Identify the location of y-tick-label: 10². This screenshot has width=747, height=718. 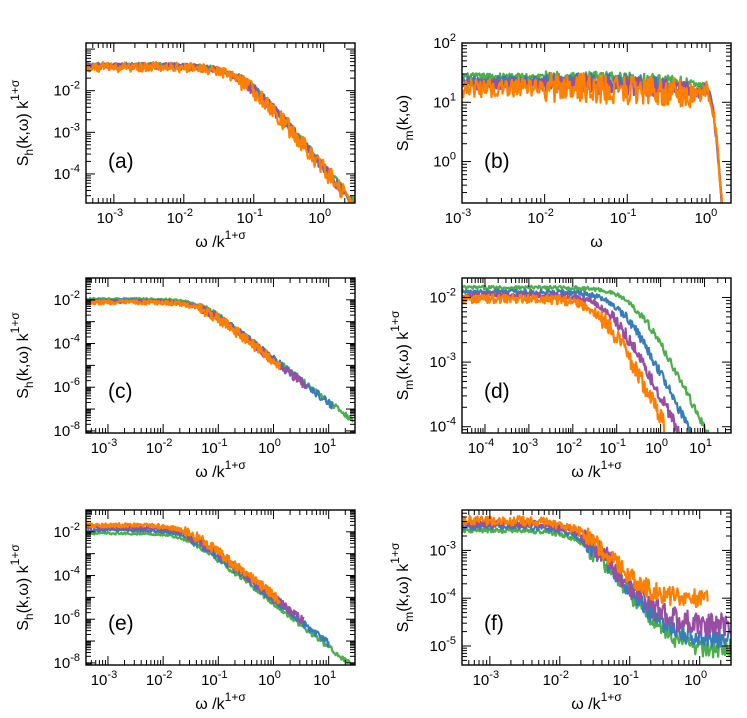
(444, 42).